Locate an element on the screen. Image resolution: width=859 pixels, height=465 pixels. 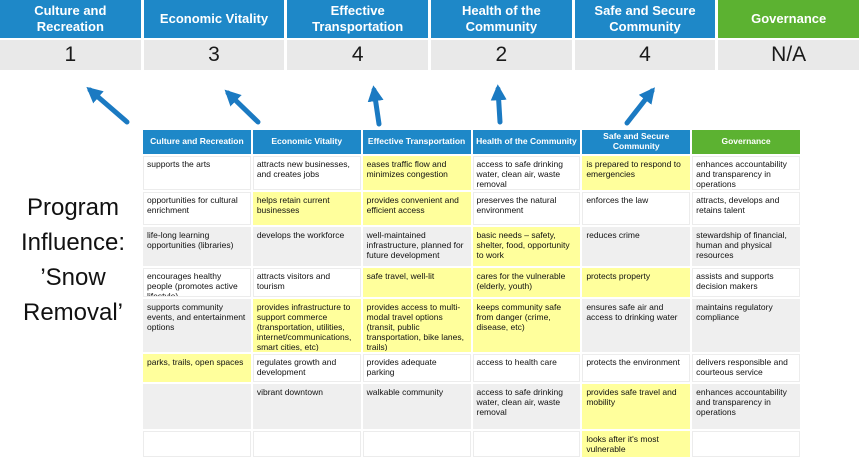
matrix-header-economic-vitality: Economic Vitality is located at coordinates (306, 142).